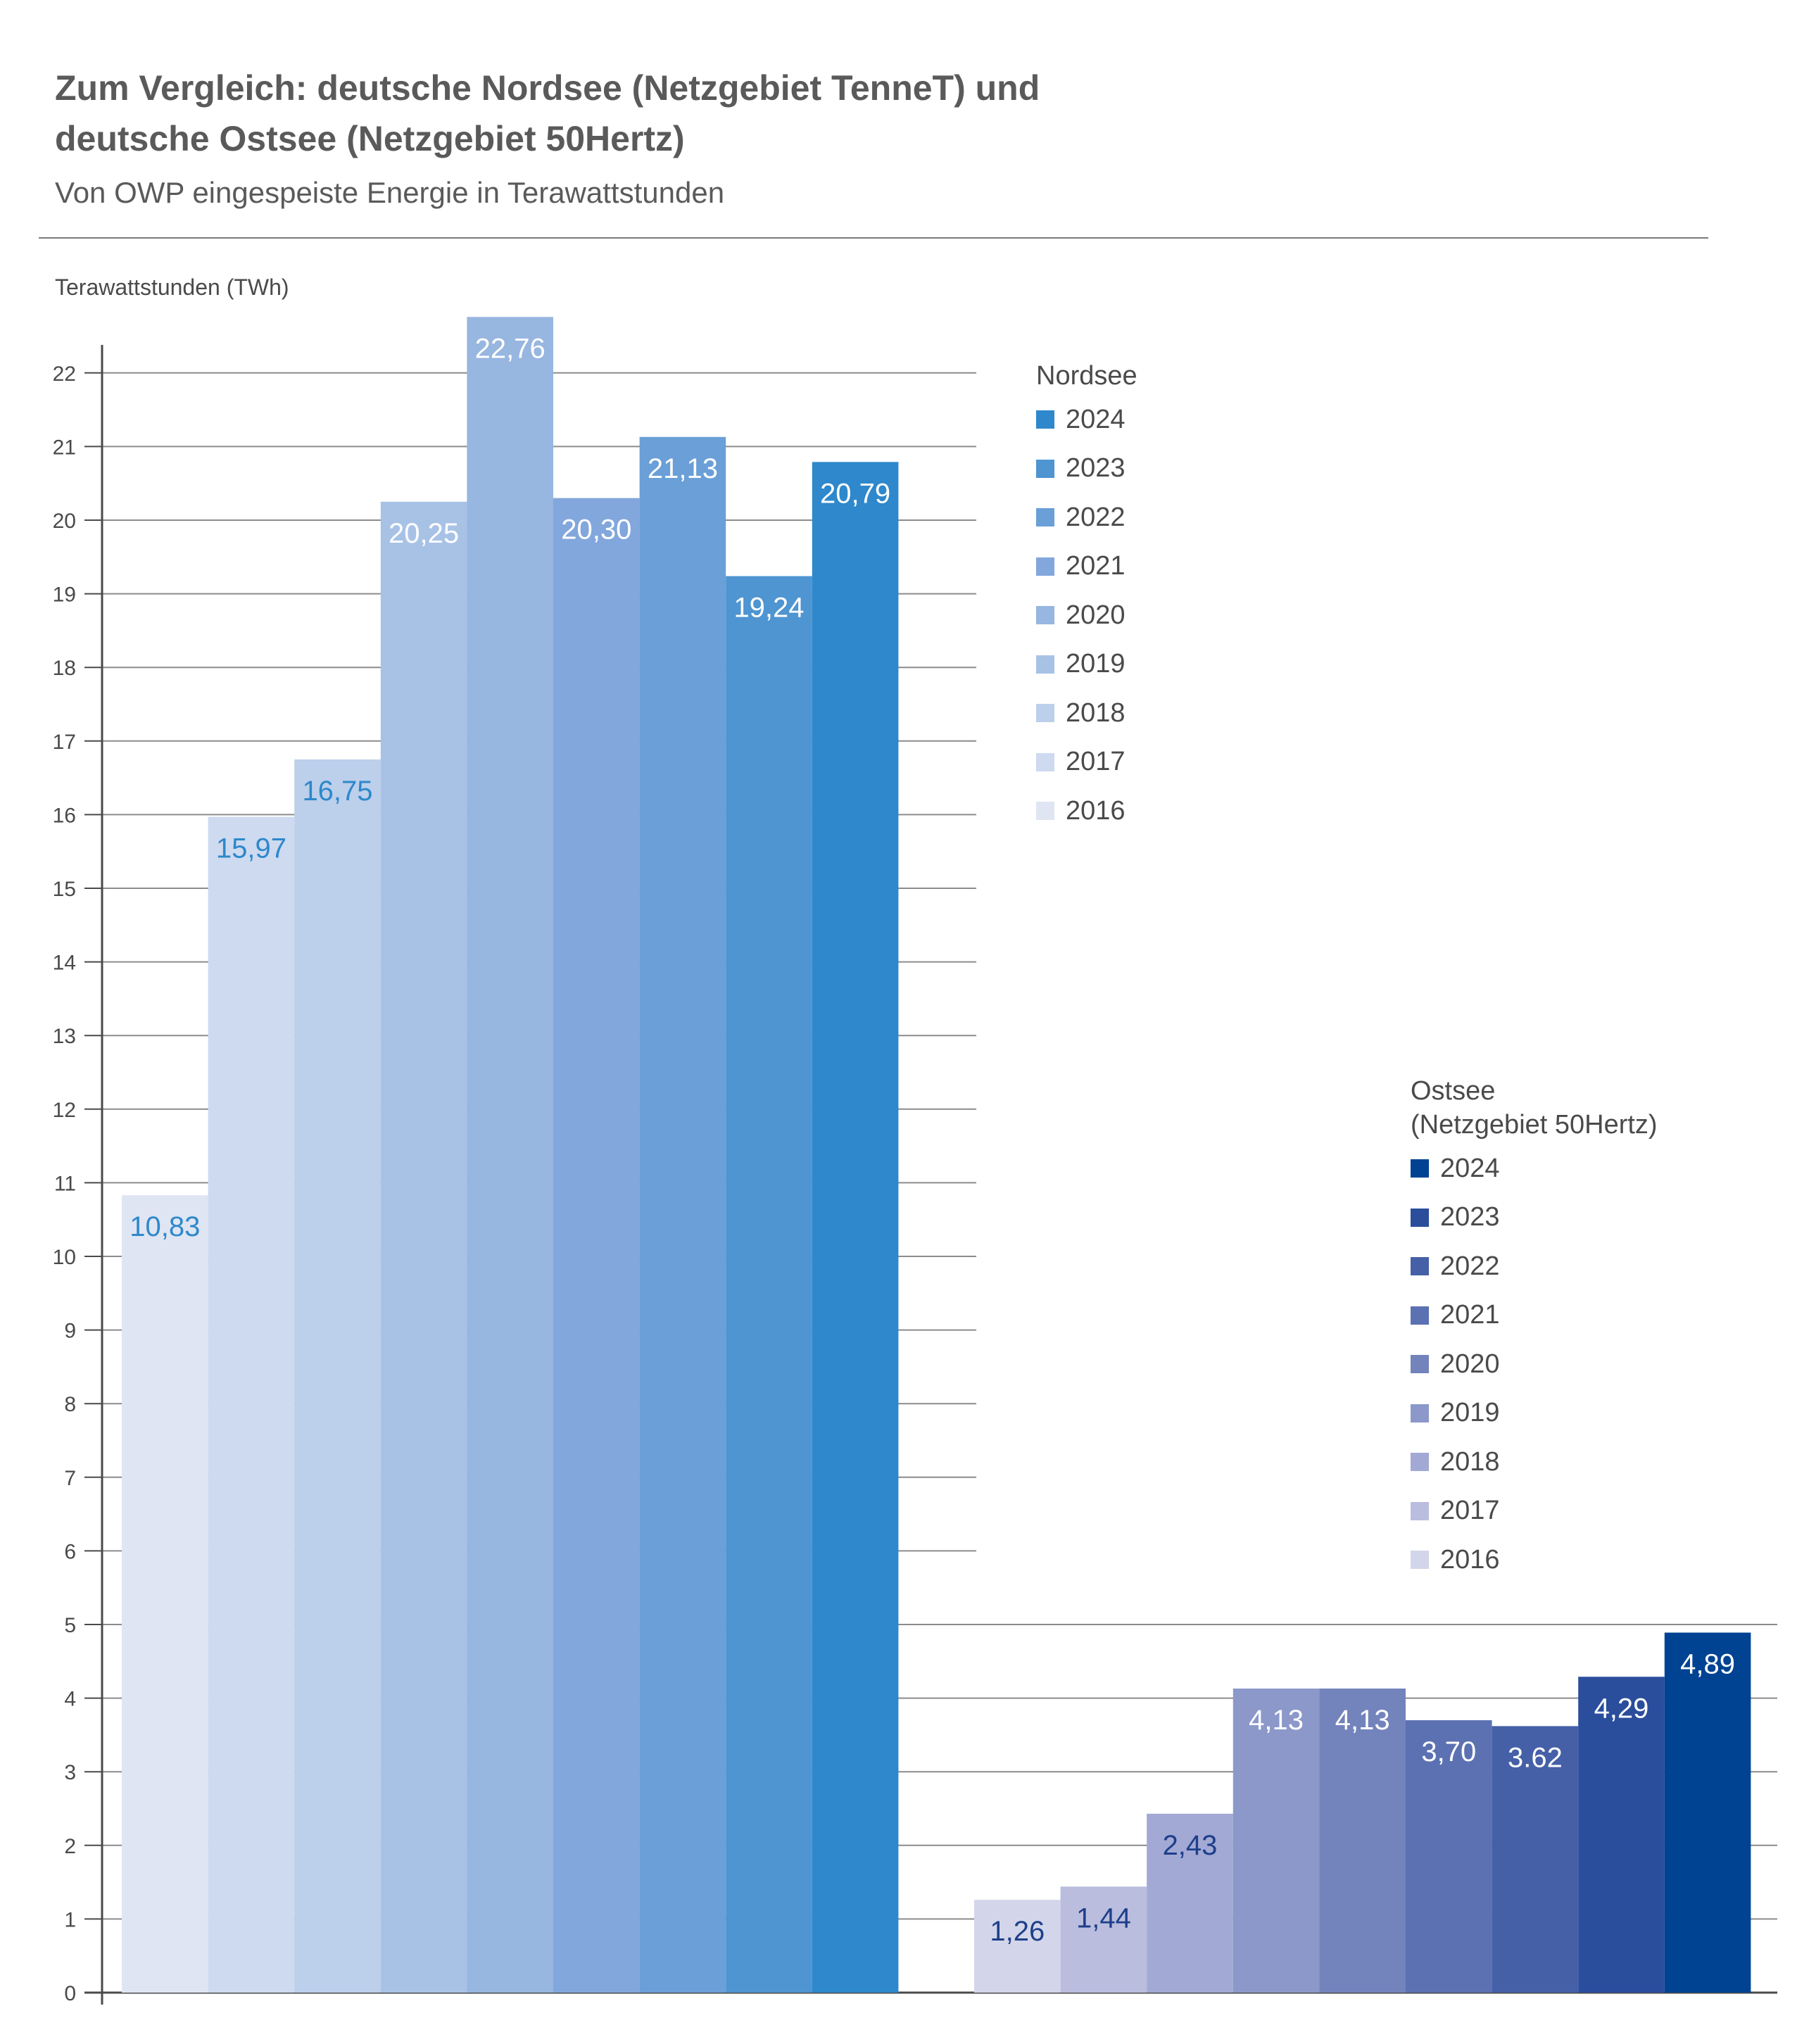 This screenshot has height=2044, width=1797. What do you see at coordinates (1622, 1835) in the screenshot?
I see `bar-ostsee-2023` at bounding box center [1622, 1835].